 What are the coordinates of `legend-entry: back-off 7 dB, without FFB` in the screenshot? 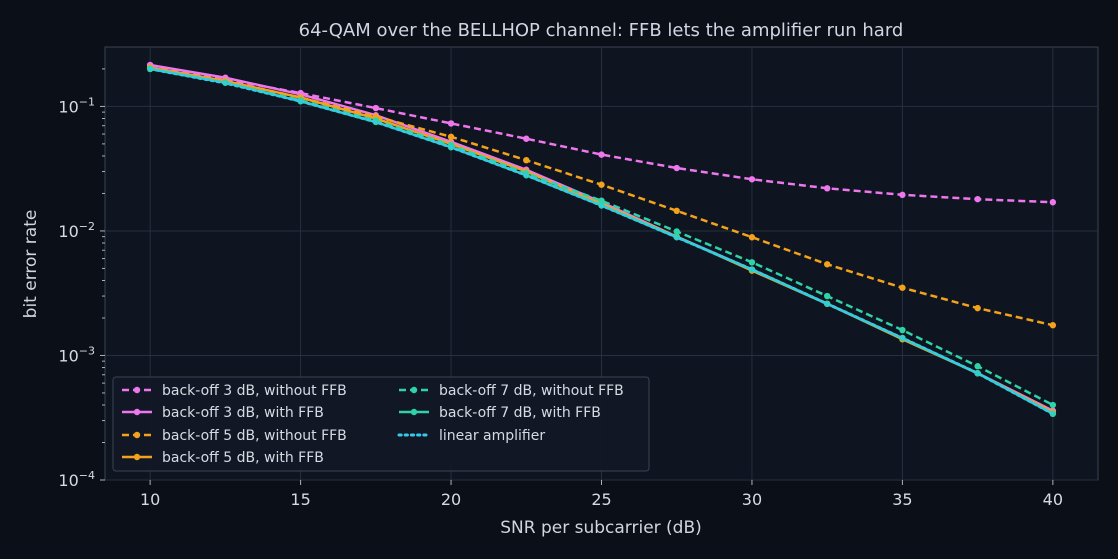 It's located at (511, 391).